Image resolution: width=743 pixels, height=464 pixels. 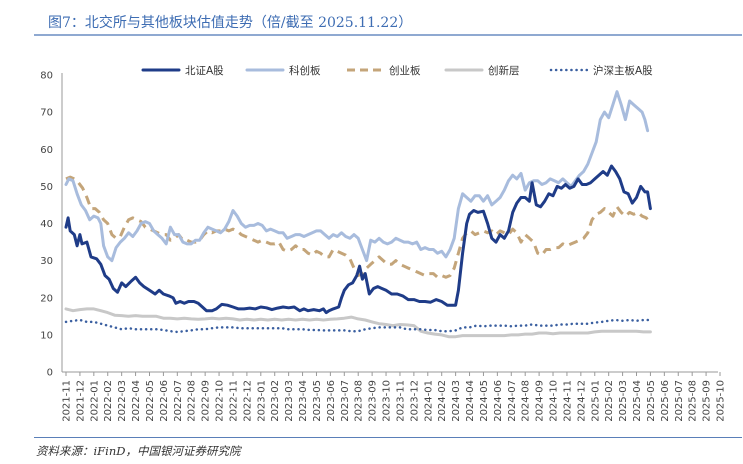 What do you see at coordinates (345, 401) in the screenshot?
I see `x-tick-label: 2023-07` at bounding box center [345, 401].